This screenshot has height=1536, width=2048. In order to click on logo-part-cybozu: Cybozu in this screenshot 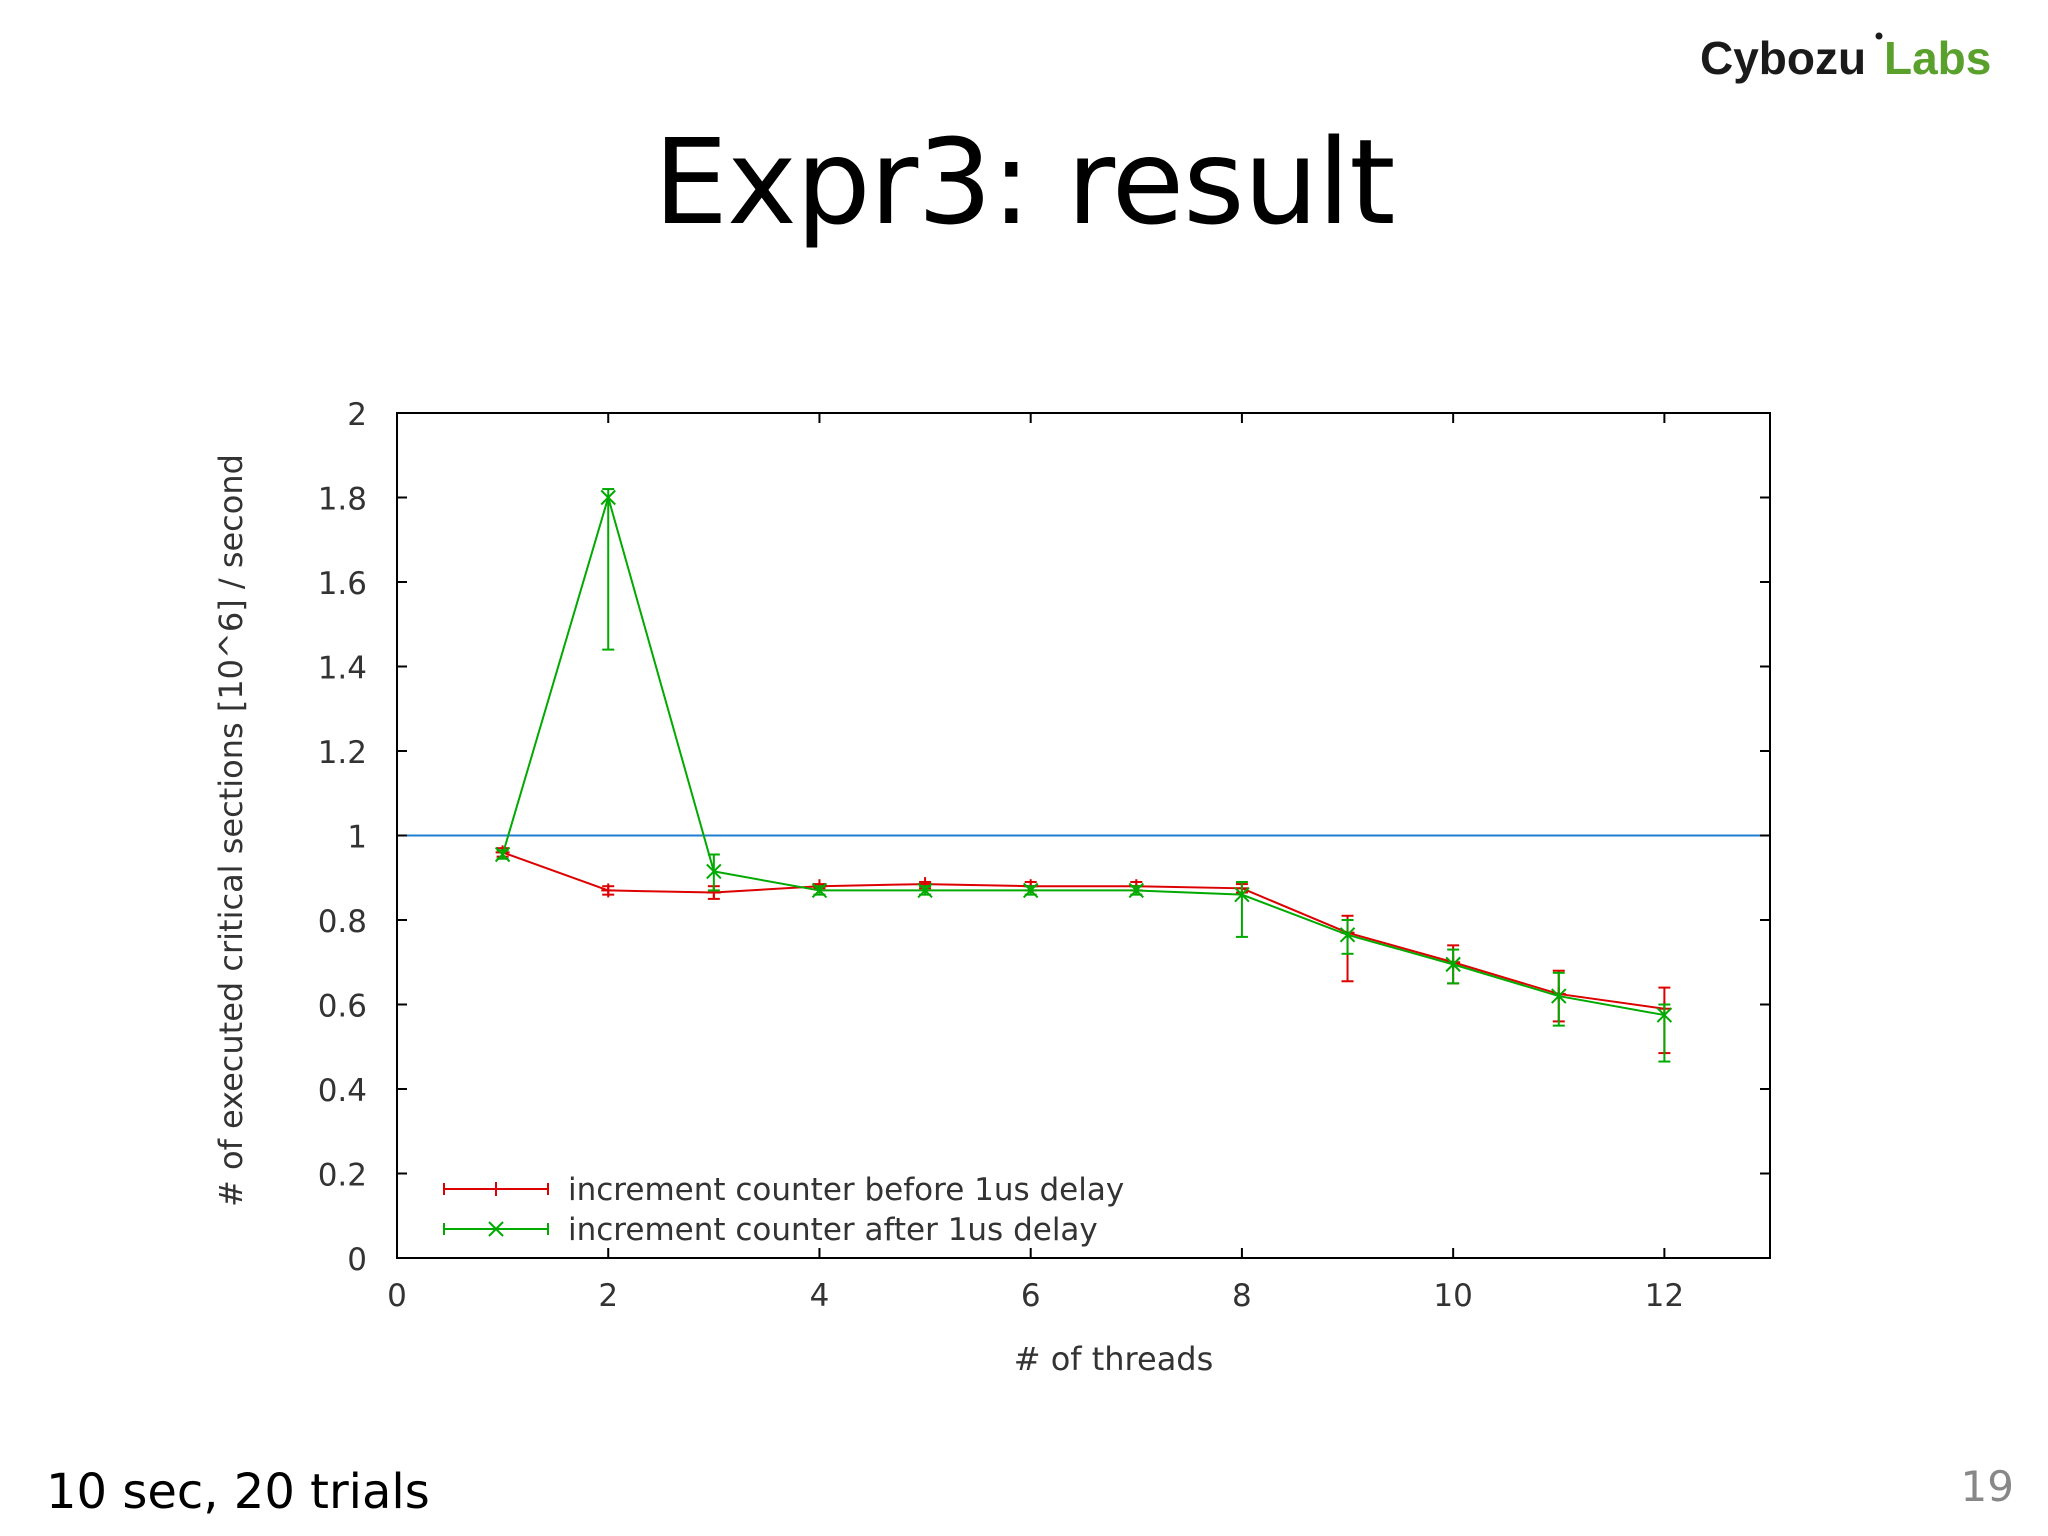, I will do `click(1783, 58)`.